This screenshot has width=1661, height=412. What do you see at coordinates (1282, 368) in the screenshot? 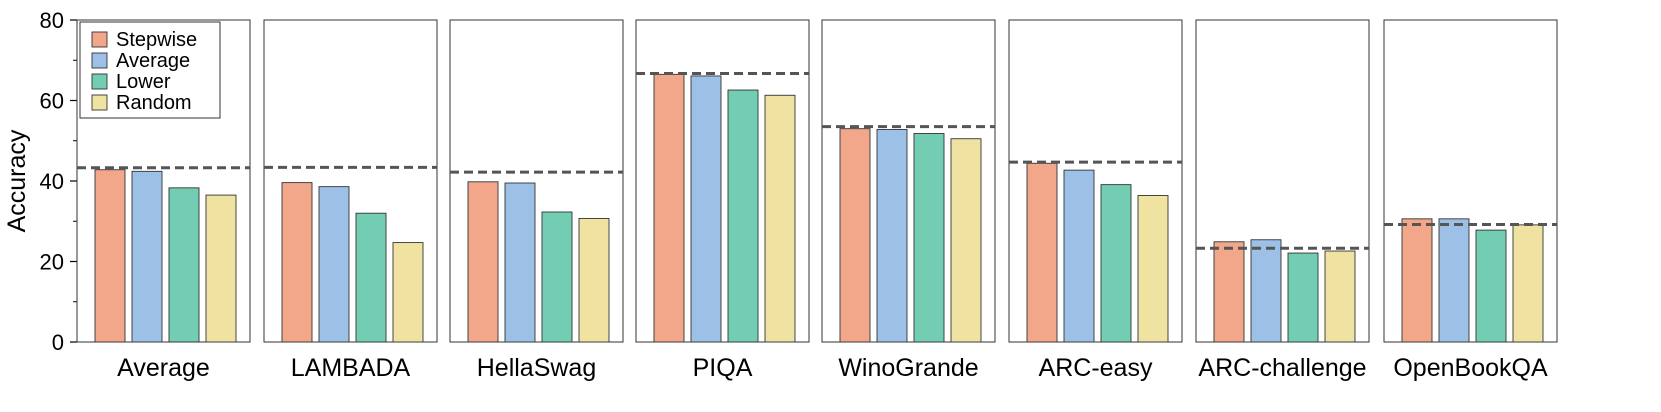
I see `category-label: ARC-challenge` at bounding box center [1282, 368].